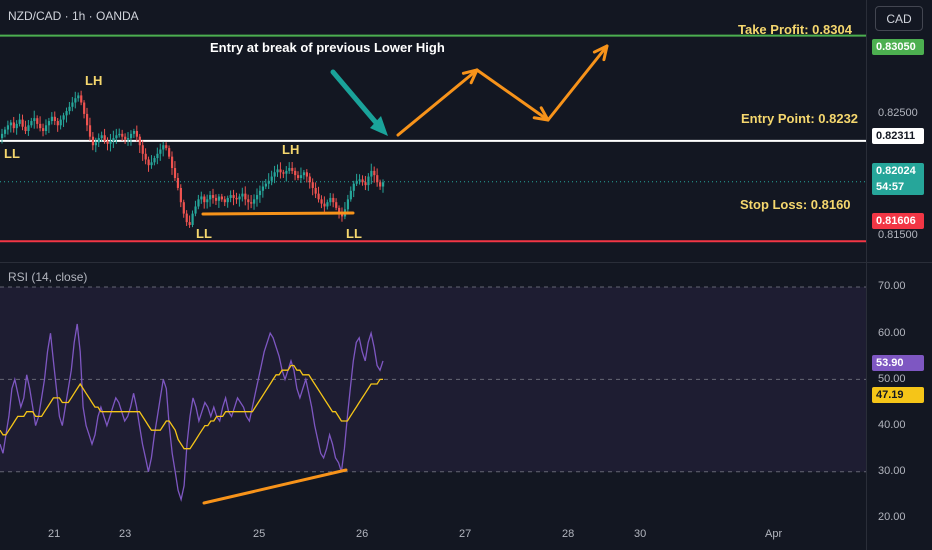 This screenshot has width=932, height=550. Describe the element at coordinates (899, 18) in the screenshot. I see `currency-button: CAD` at that location.